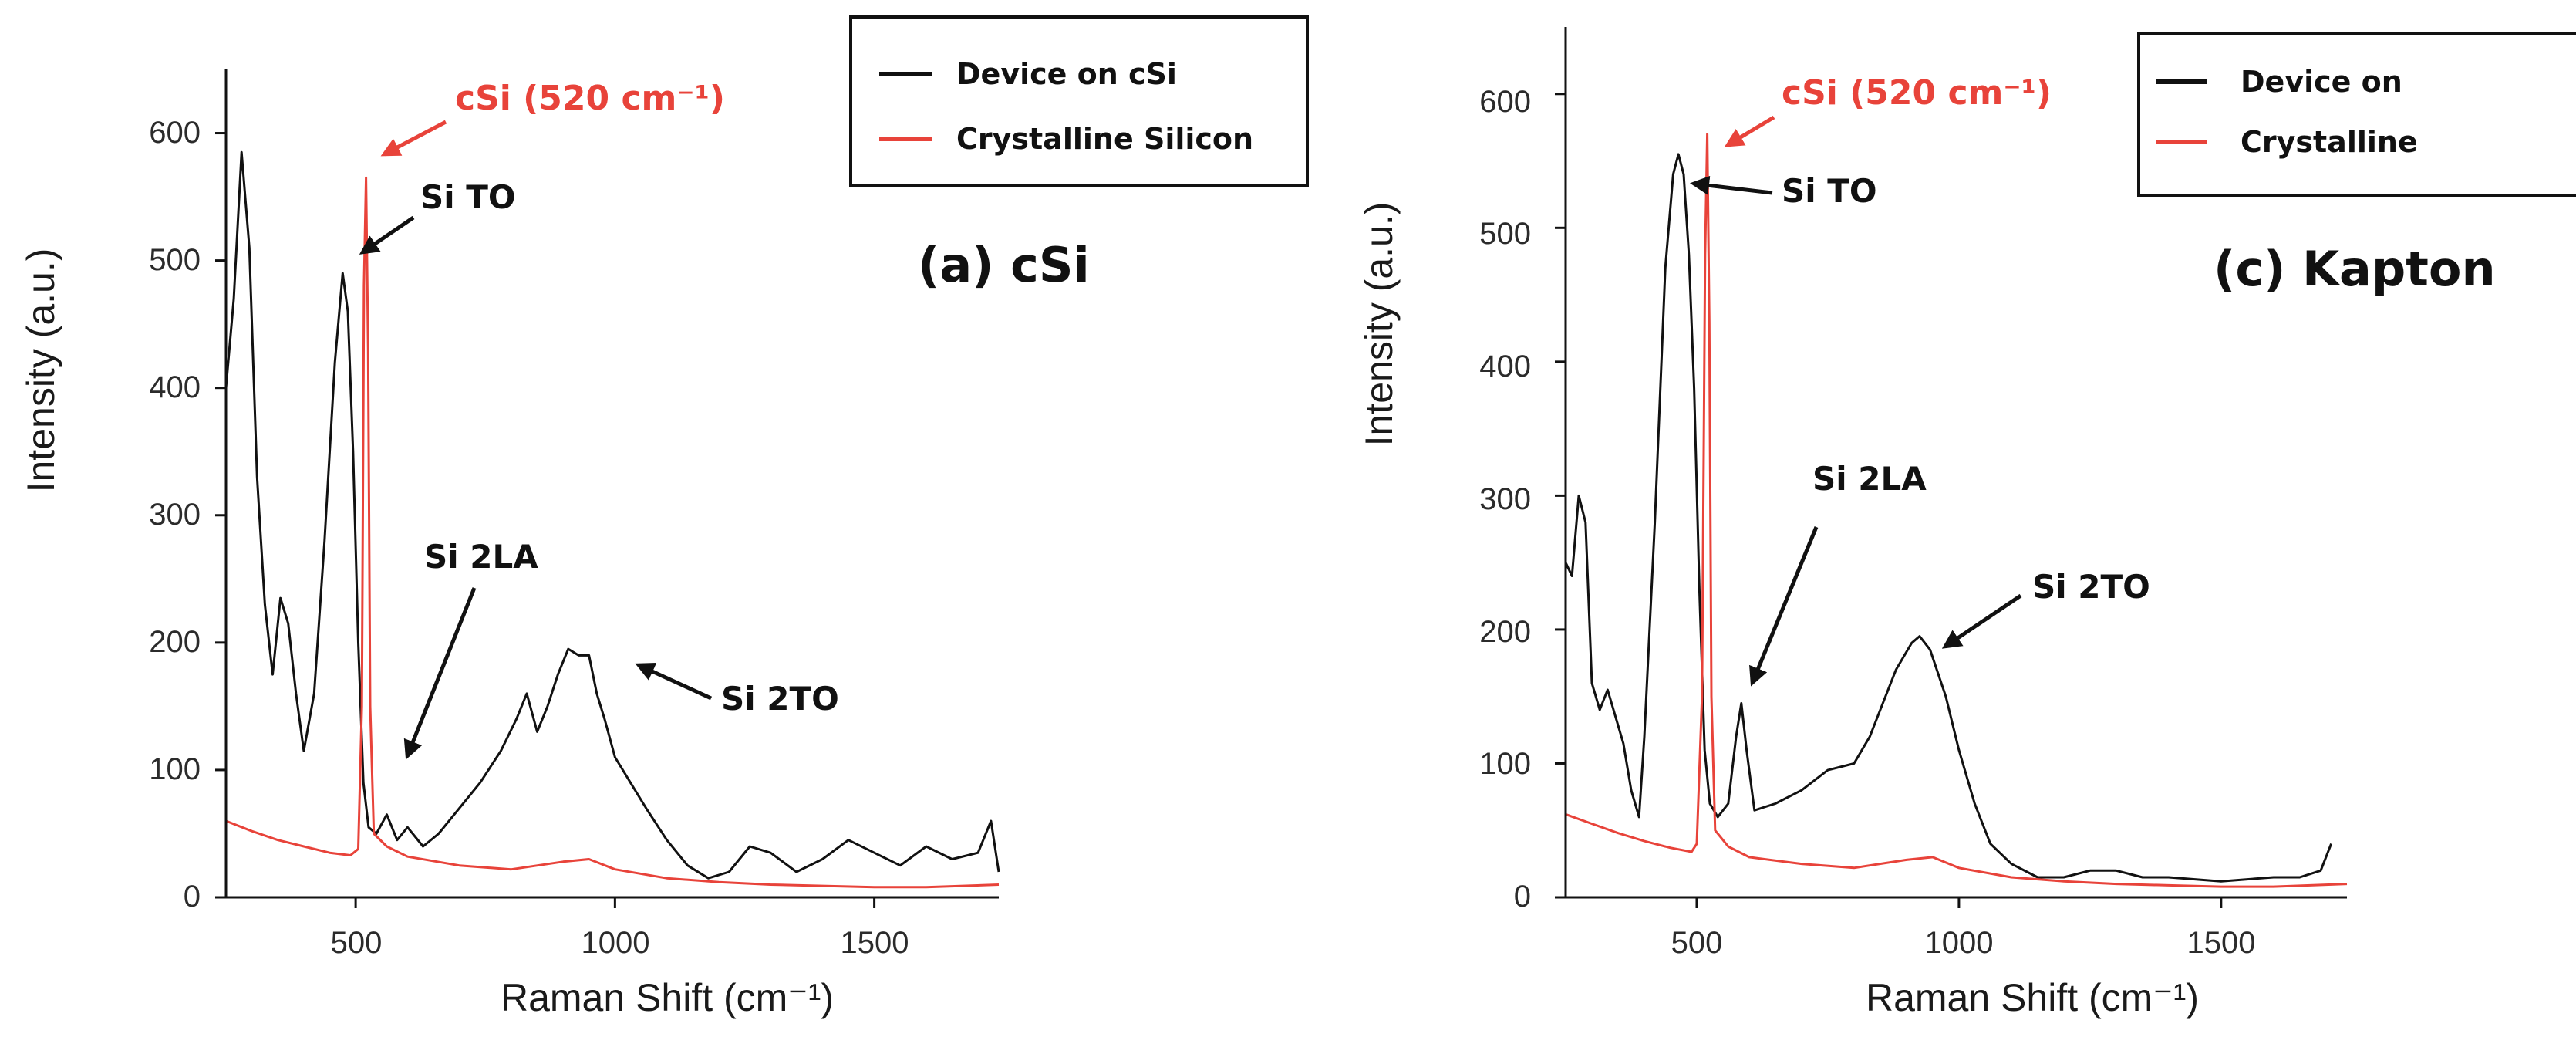 The image size is (2576, 1037). What do you see at coordinates (175, 260) in the screenshot?
I see `panel-a-ytick-label: 500` at bounding box center [175, 260].